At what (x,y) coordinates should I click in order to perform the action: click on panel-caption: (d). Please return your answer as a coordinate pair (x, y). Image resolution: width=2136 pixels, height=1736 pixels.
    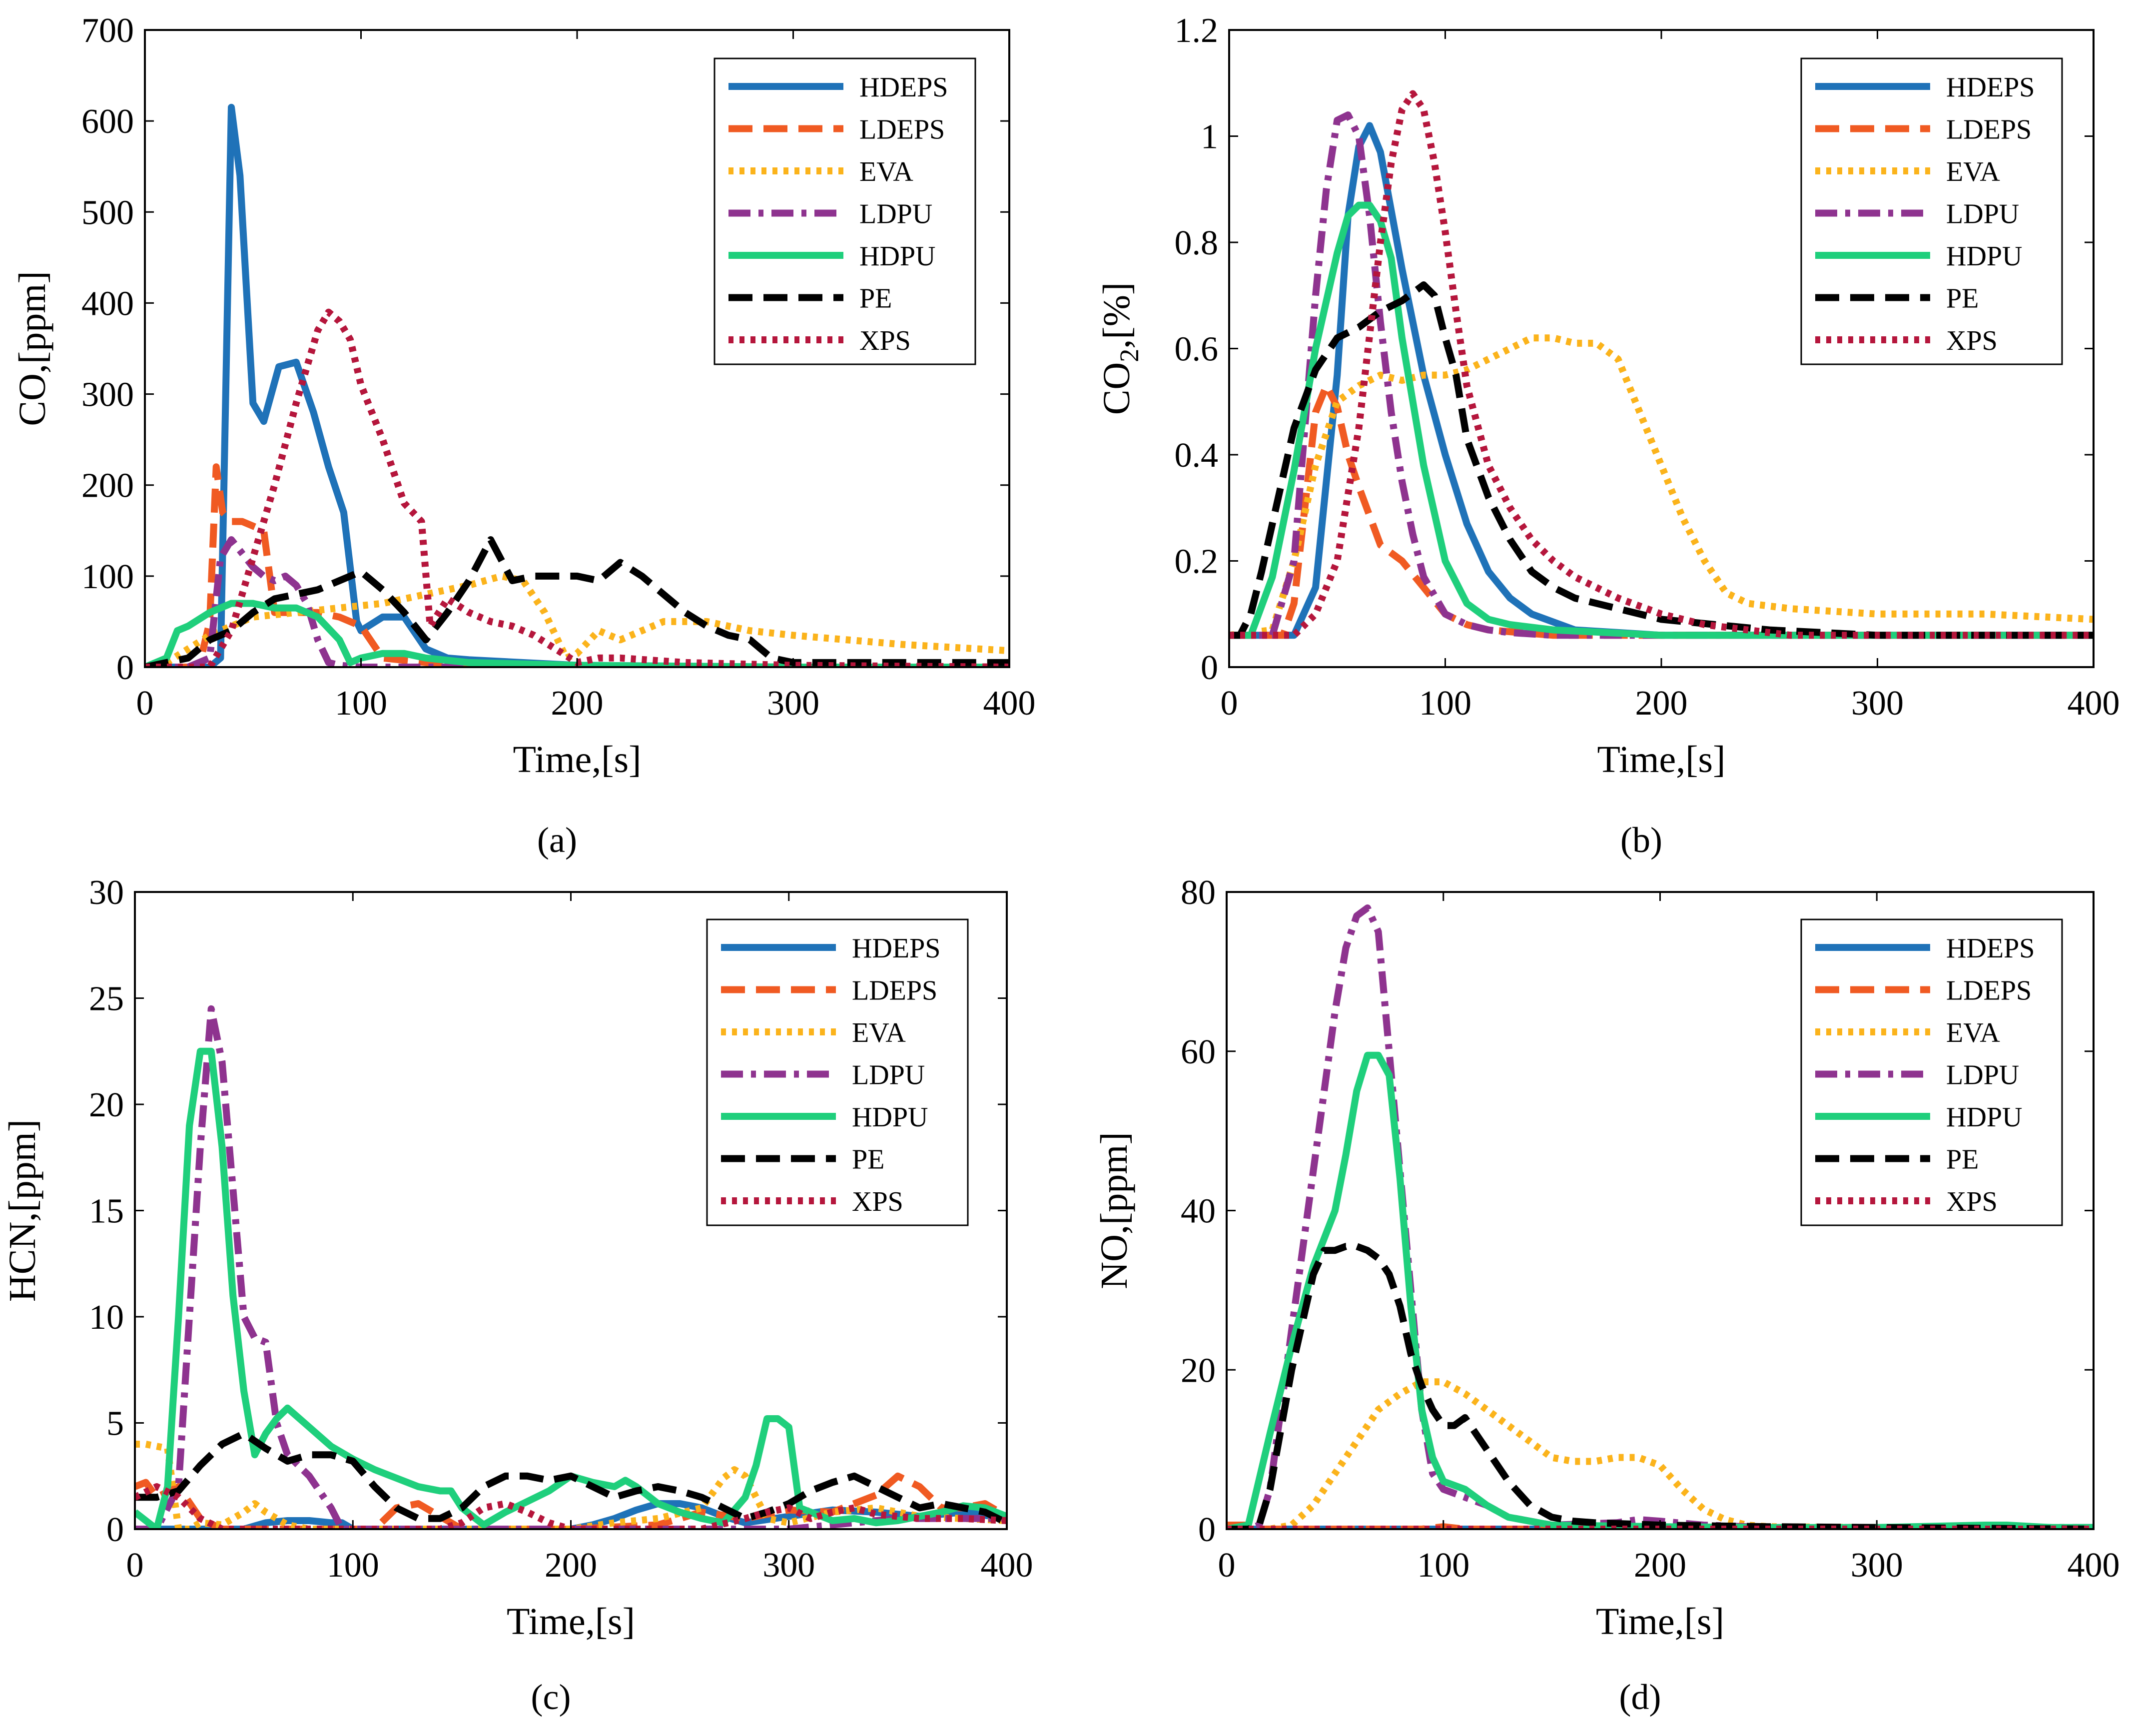
    Looking at the image, I should click on (1640, 1697).